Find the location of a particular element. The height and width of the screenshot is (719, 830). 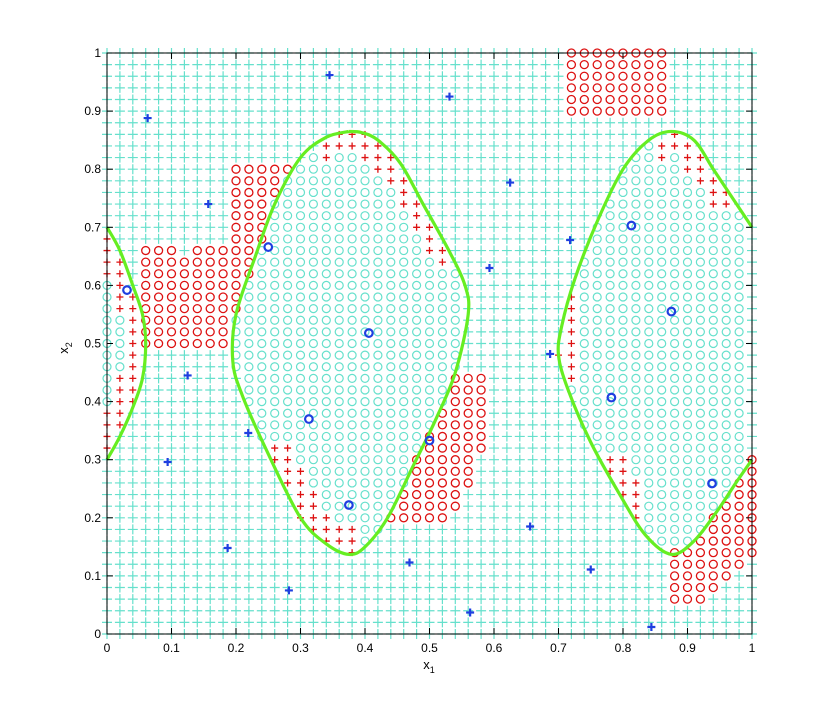

training-point-circle is located at coordinates (611, 397).